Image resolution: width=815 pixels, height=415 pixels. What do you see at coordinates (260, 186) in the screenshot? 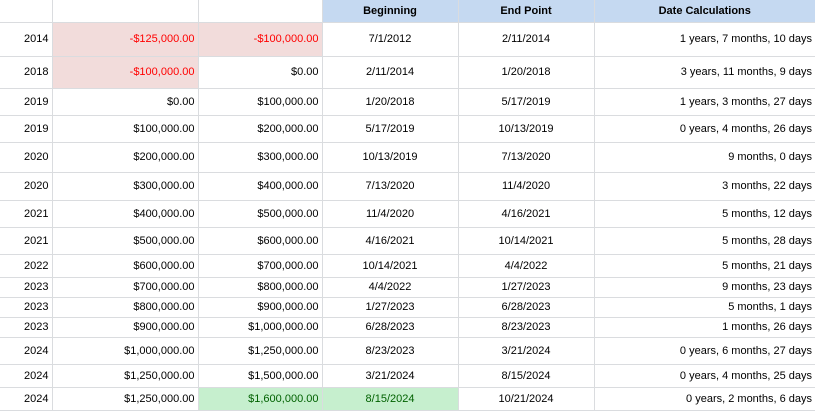
I see `end-amount-cell: $400,000.00` at bounding box center [260, 186].